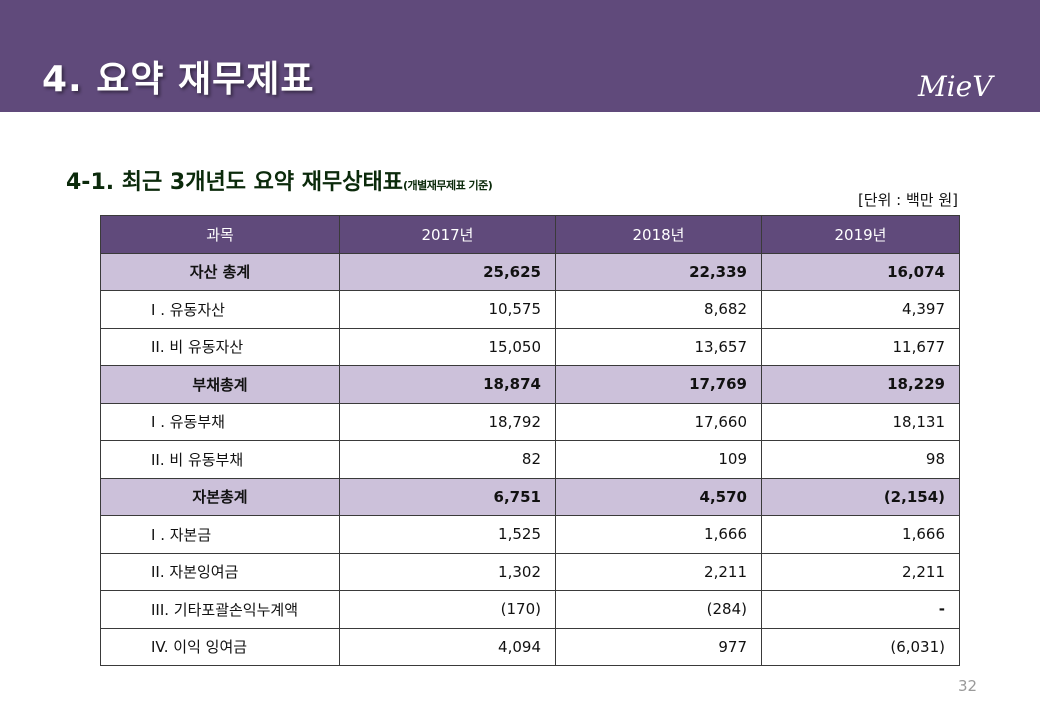  What do you see at coordinates (447, 271) in the screenshot?
I see `value-cell: 25,625` at bounding box center [447, 271].